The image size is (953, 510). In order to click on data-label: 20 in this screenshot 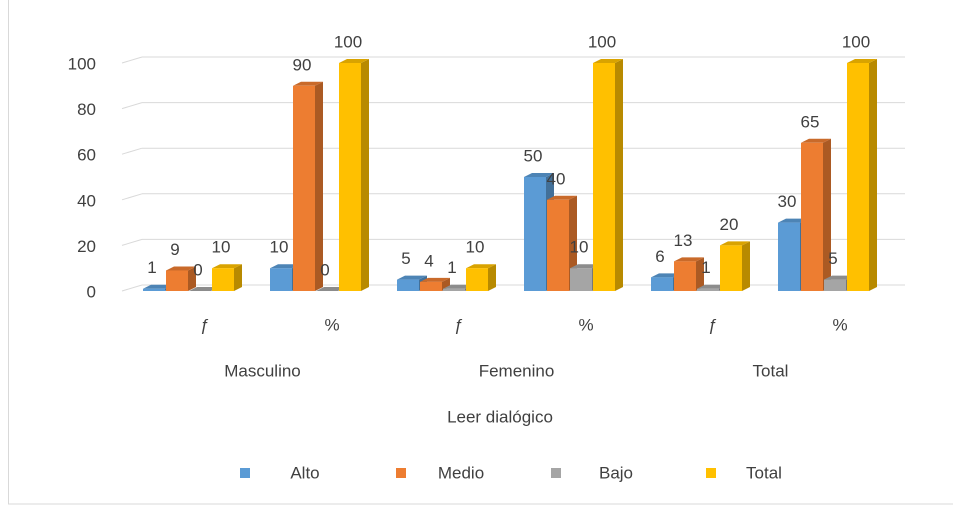, I will do `click(729, 224)`.